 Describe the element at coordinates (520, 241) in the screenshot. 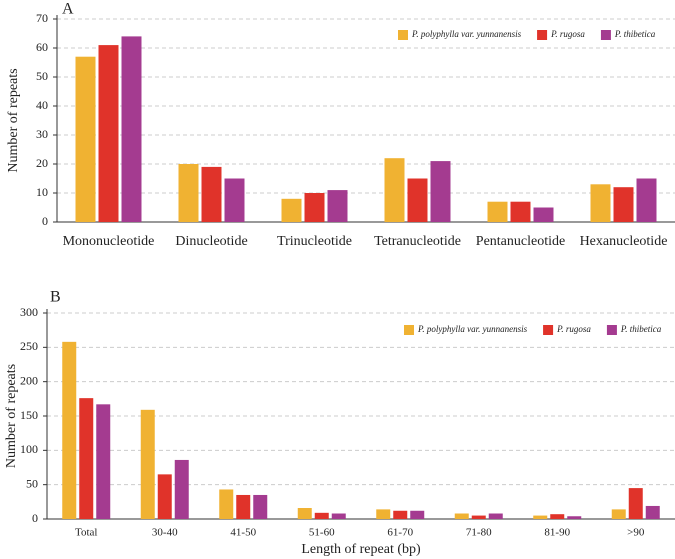

I see `x-tick-label: Pentanucleotide` at that location.